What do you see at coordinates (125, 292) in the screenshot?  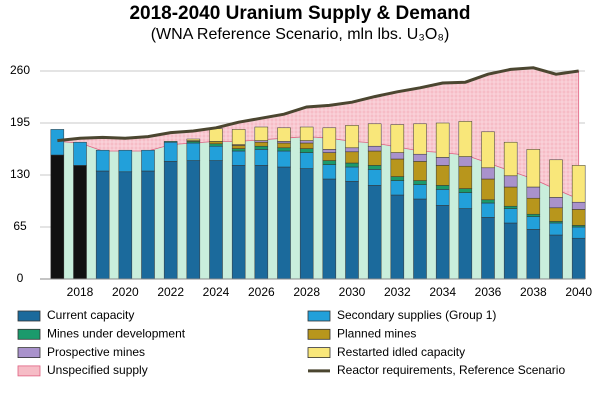 I see `x-tick-label: 2020` at bounding box center [125, 292].